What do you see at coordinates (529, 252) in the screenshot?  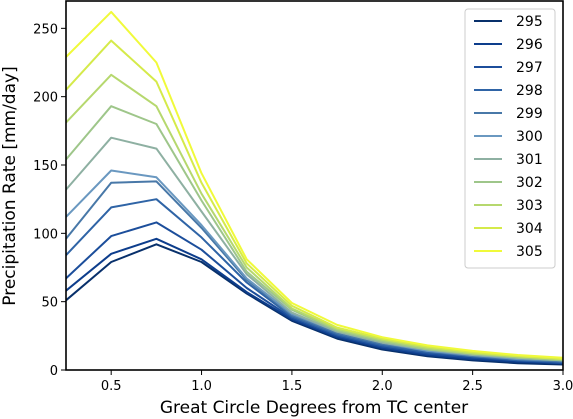 I see `legend-label-305: 305` at bounding box center [529, 252].